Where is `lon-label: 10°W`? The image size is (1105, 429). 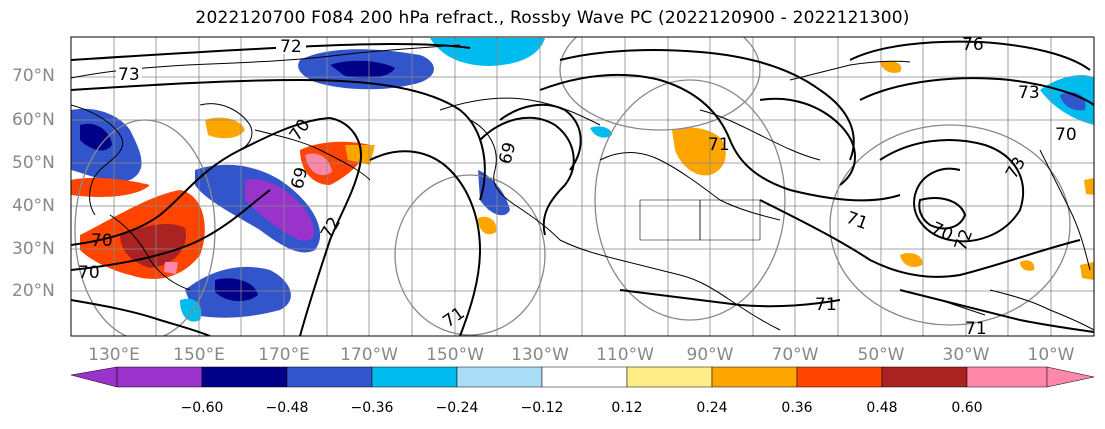 lon-label: 10°W is located at coordinates (1051, 355).